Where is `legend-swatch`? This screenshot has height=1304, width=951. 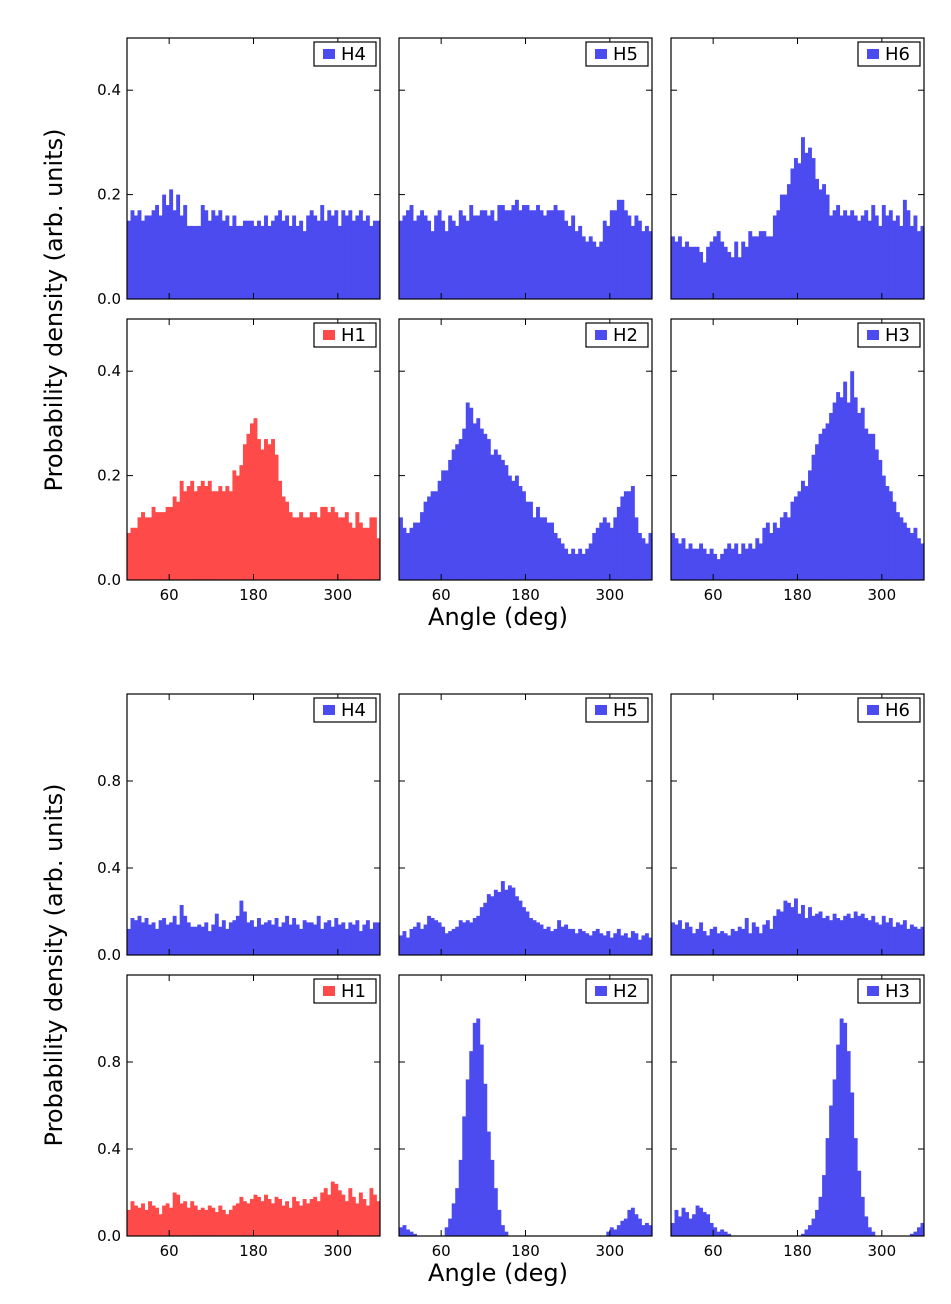
legend-swatch is located at coordinates (873, 335).